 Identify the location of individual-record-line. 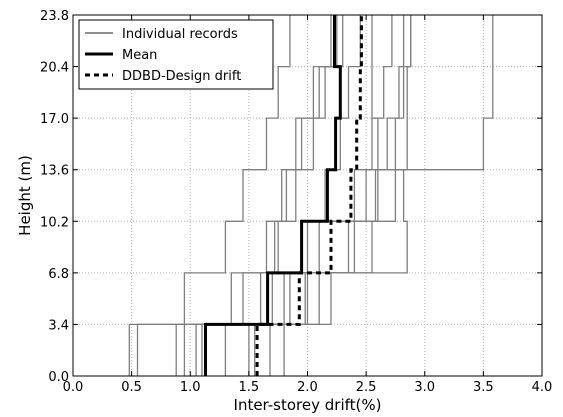
(310, 195).